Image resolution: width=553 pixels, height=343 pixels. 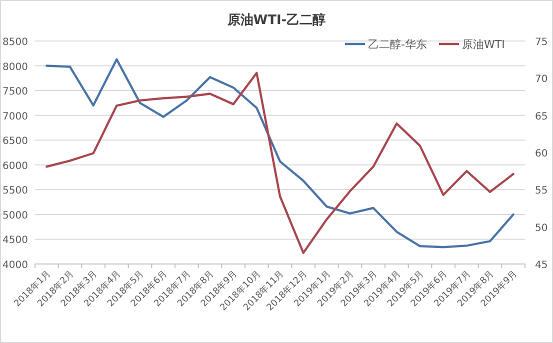 What do you see at coordinates (541, 154) in the screenshot?
I see `y2-tick-label: 60` at bounding box center [541, 154].